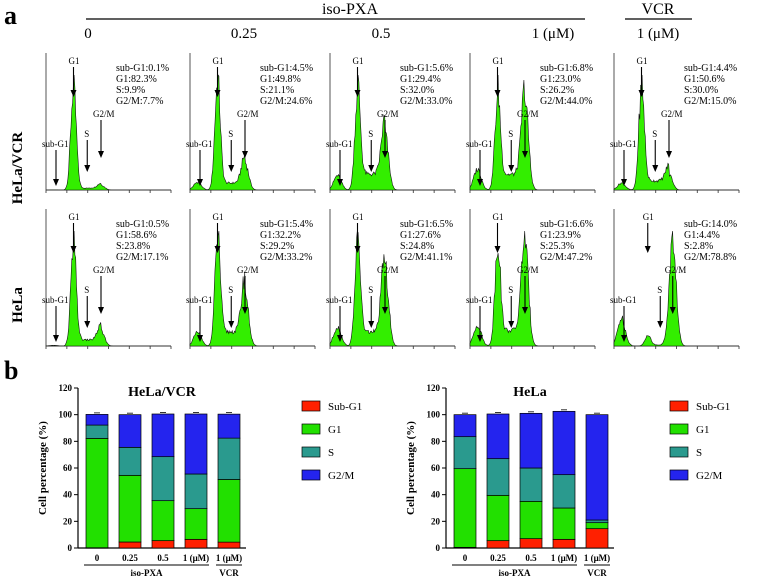  What do you see at coordinates (70, 548) in the screenshot?
I see `y-tick-label: 0` at bounding box center [70, 548].